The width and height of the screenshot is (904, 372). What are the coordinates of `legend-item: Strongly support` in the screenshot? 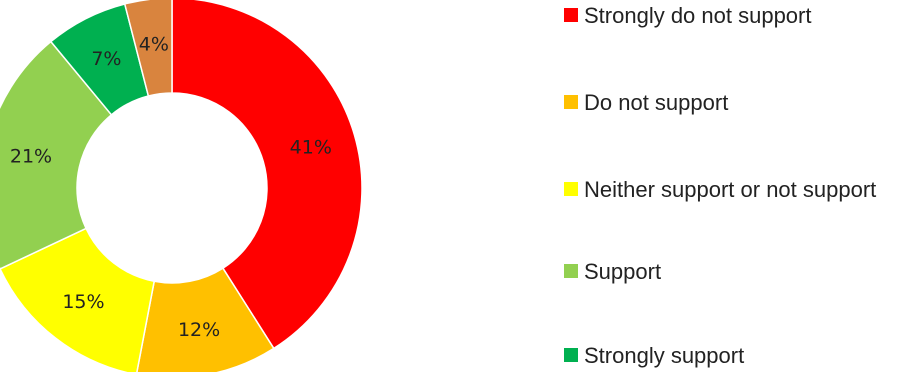 It's located at (729, 356).